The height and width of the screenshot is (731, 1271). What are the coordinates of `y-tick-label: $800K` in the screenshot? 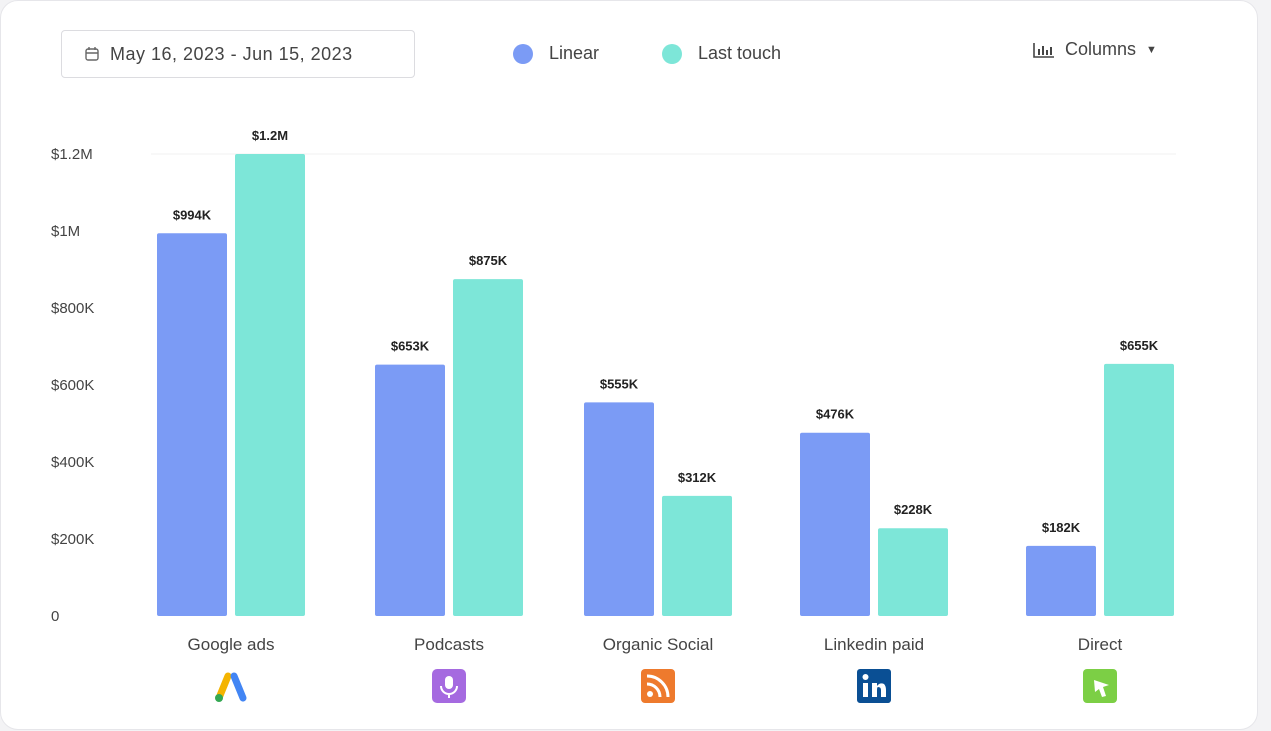 It's located at (72, 308).